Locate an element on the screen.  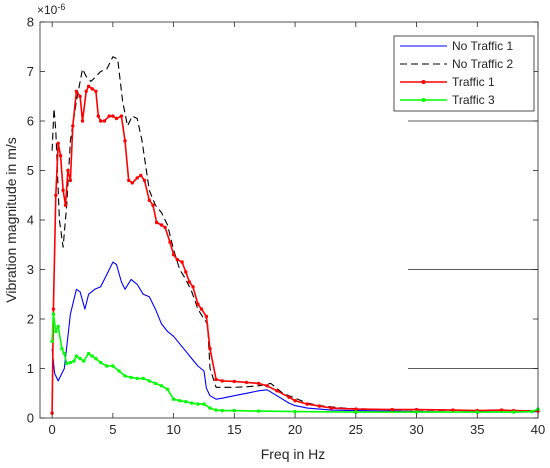
x-tick-label: 25 is located at coordinates (356, 429).